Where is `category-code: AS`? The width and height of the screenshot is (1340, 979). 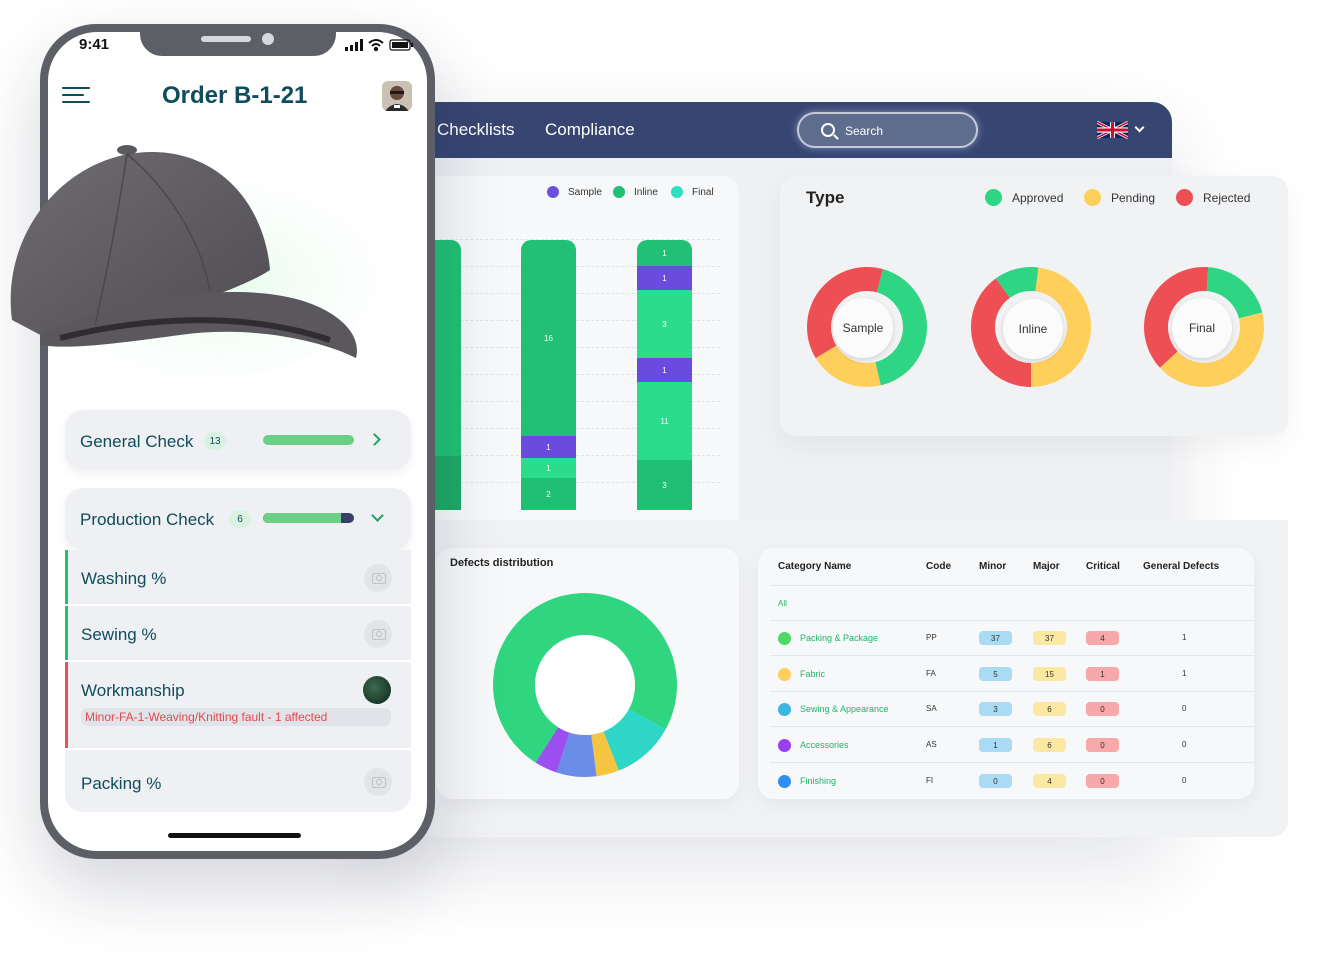 category-code: AS is located at coordinates (931, 744).